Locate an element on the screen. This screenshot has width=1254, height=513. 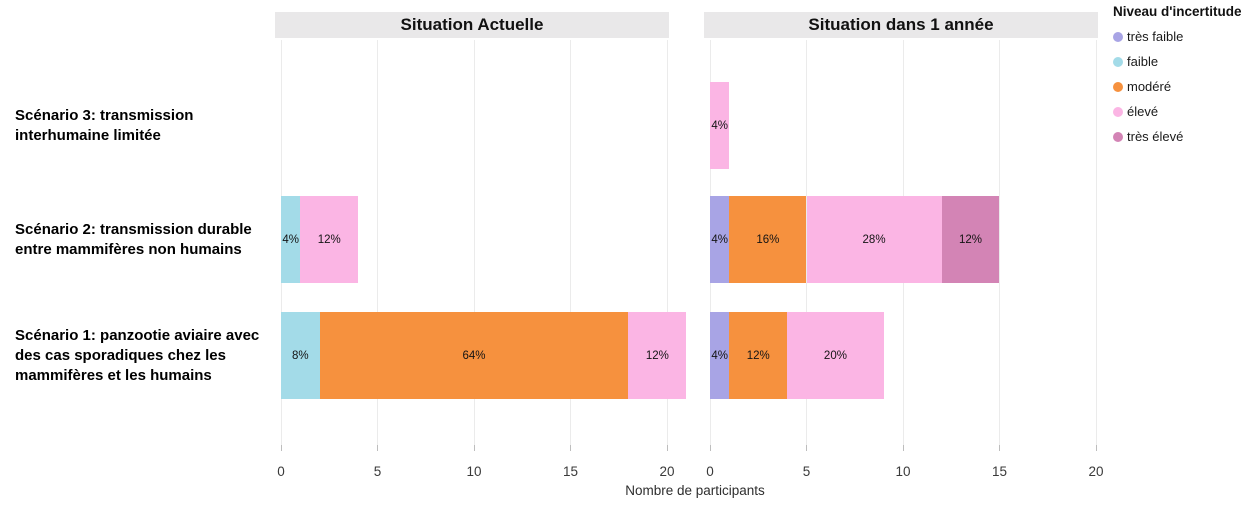
legend-item: très élevé is located at coordinates (1183, 136).